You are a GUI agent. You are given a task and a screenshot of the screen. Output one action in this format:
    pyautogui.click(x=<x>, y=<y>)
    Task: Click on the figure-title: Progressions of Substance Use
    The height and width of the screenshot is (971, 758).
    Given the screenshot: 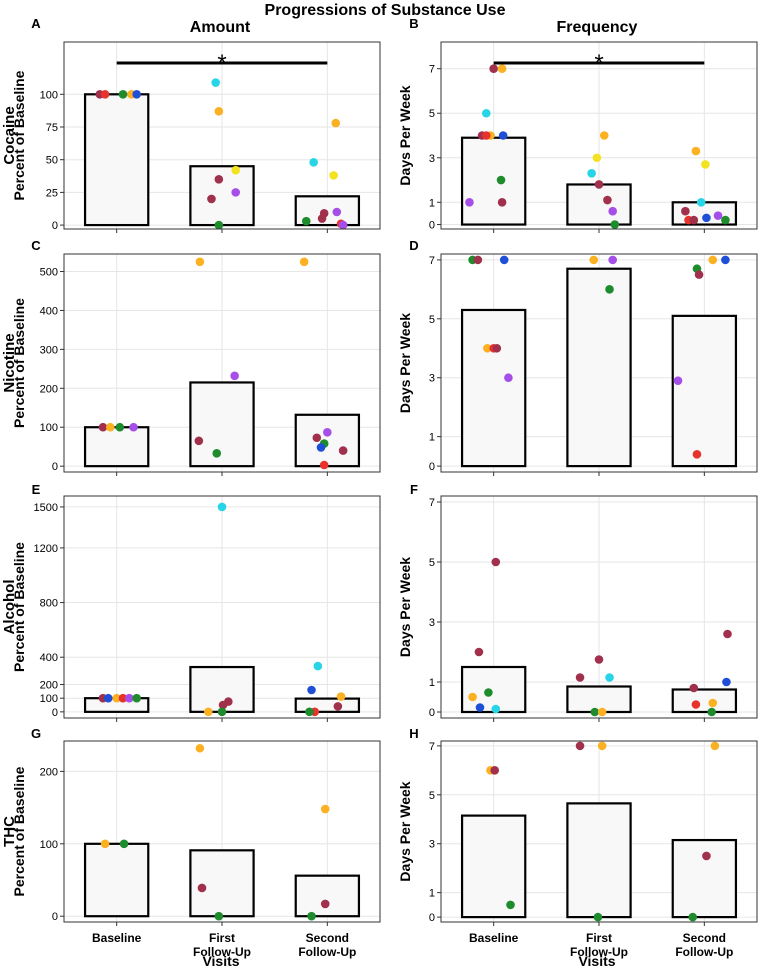 What is the action you would take?
    pyautogui.click(x=385, y=10)
    